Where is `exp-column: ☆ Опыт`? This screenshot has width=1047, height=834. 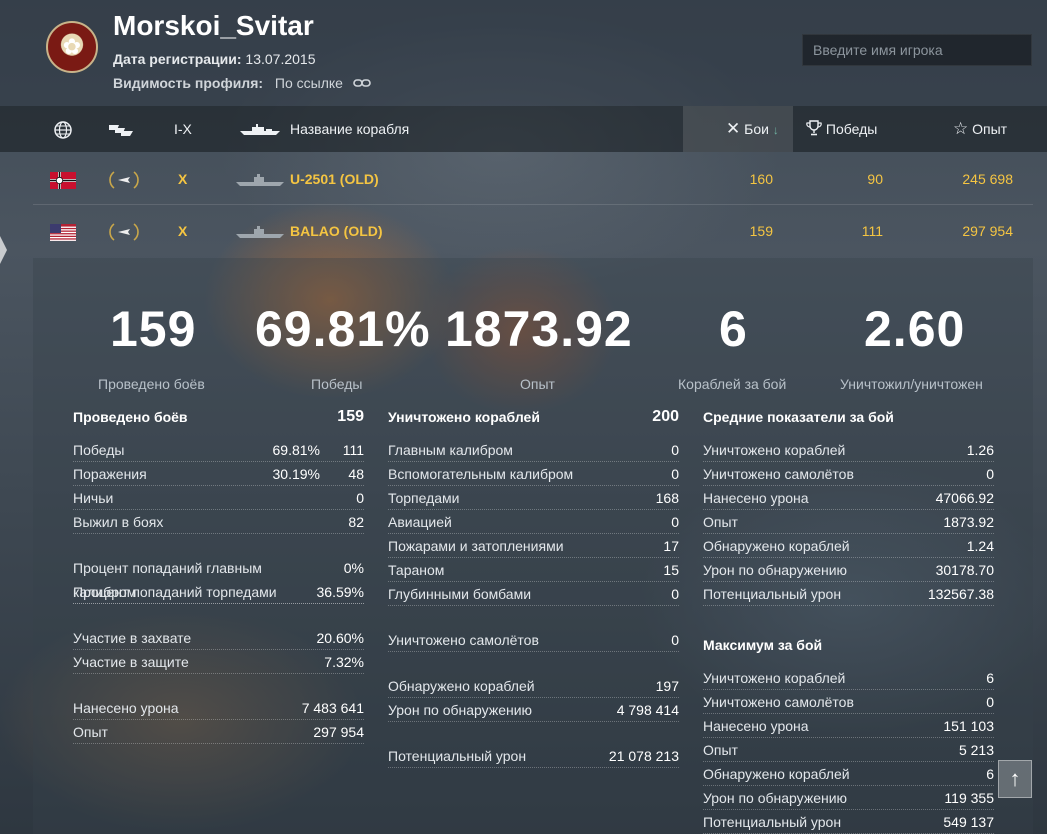 exp-column: ☆ Опыт is located at coordinates (980, 129).